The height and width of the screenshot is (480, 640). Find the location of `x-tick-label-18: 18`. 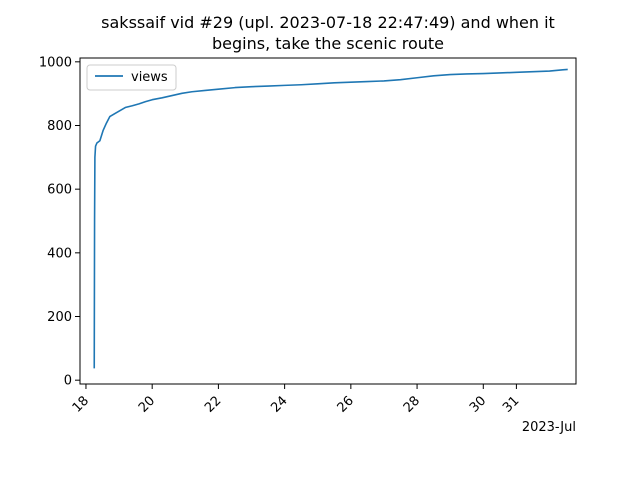

x-tick-label-18: 18 is located at coordinates (81, 404).